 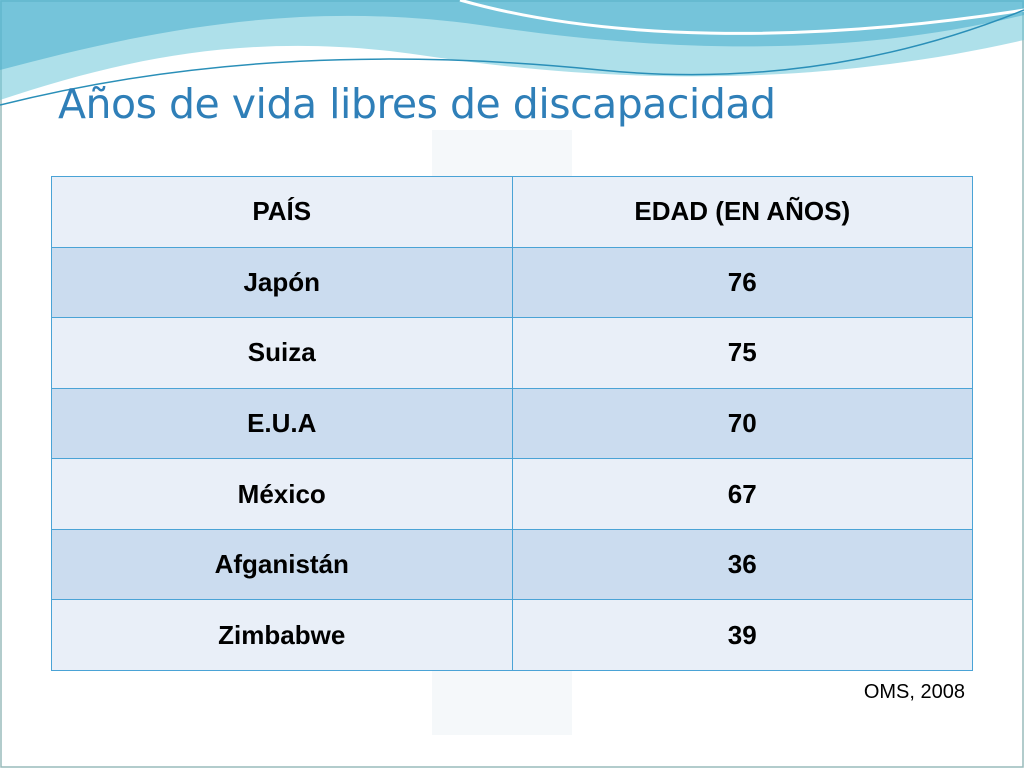 What do you see at coordinates (742, 353) in the screenshot?
I see `table-cell: 75` at bounding box center [742, 353].